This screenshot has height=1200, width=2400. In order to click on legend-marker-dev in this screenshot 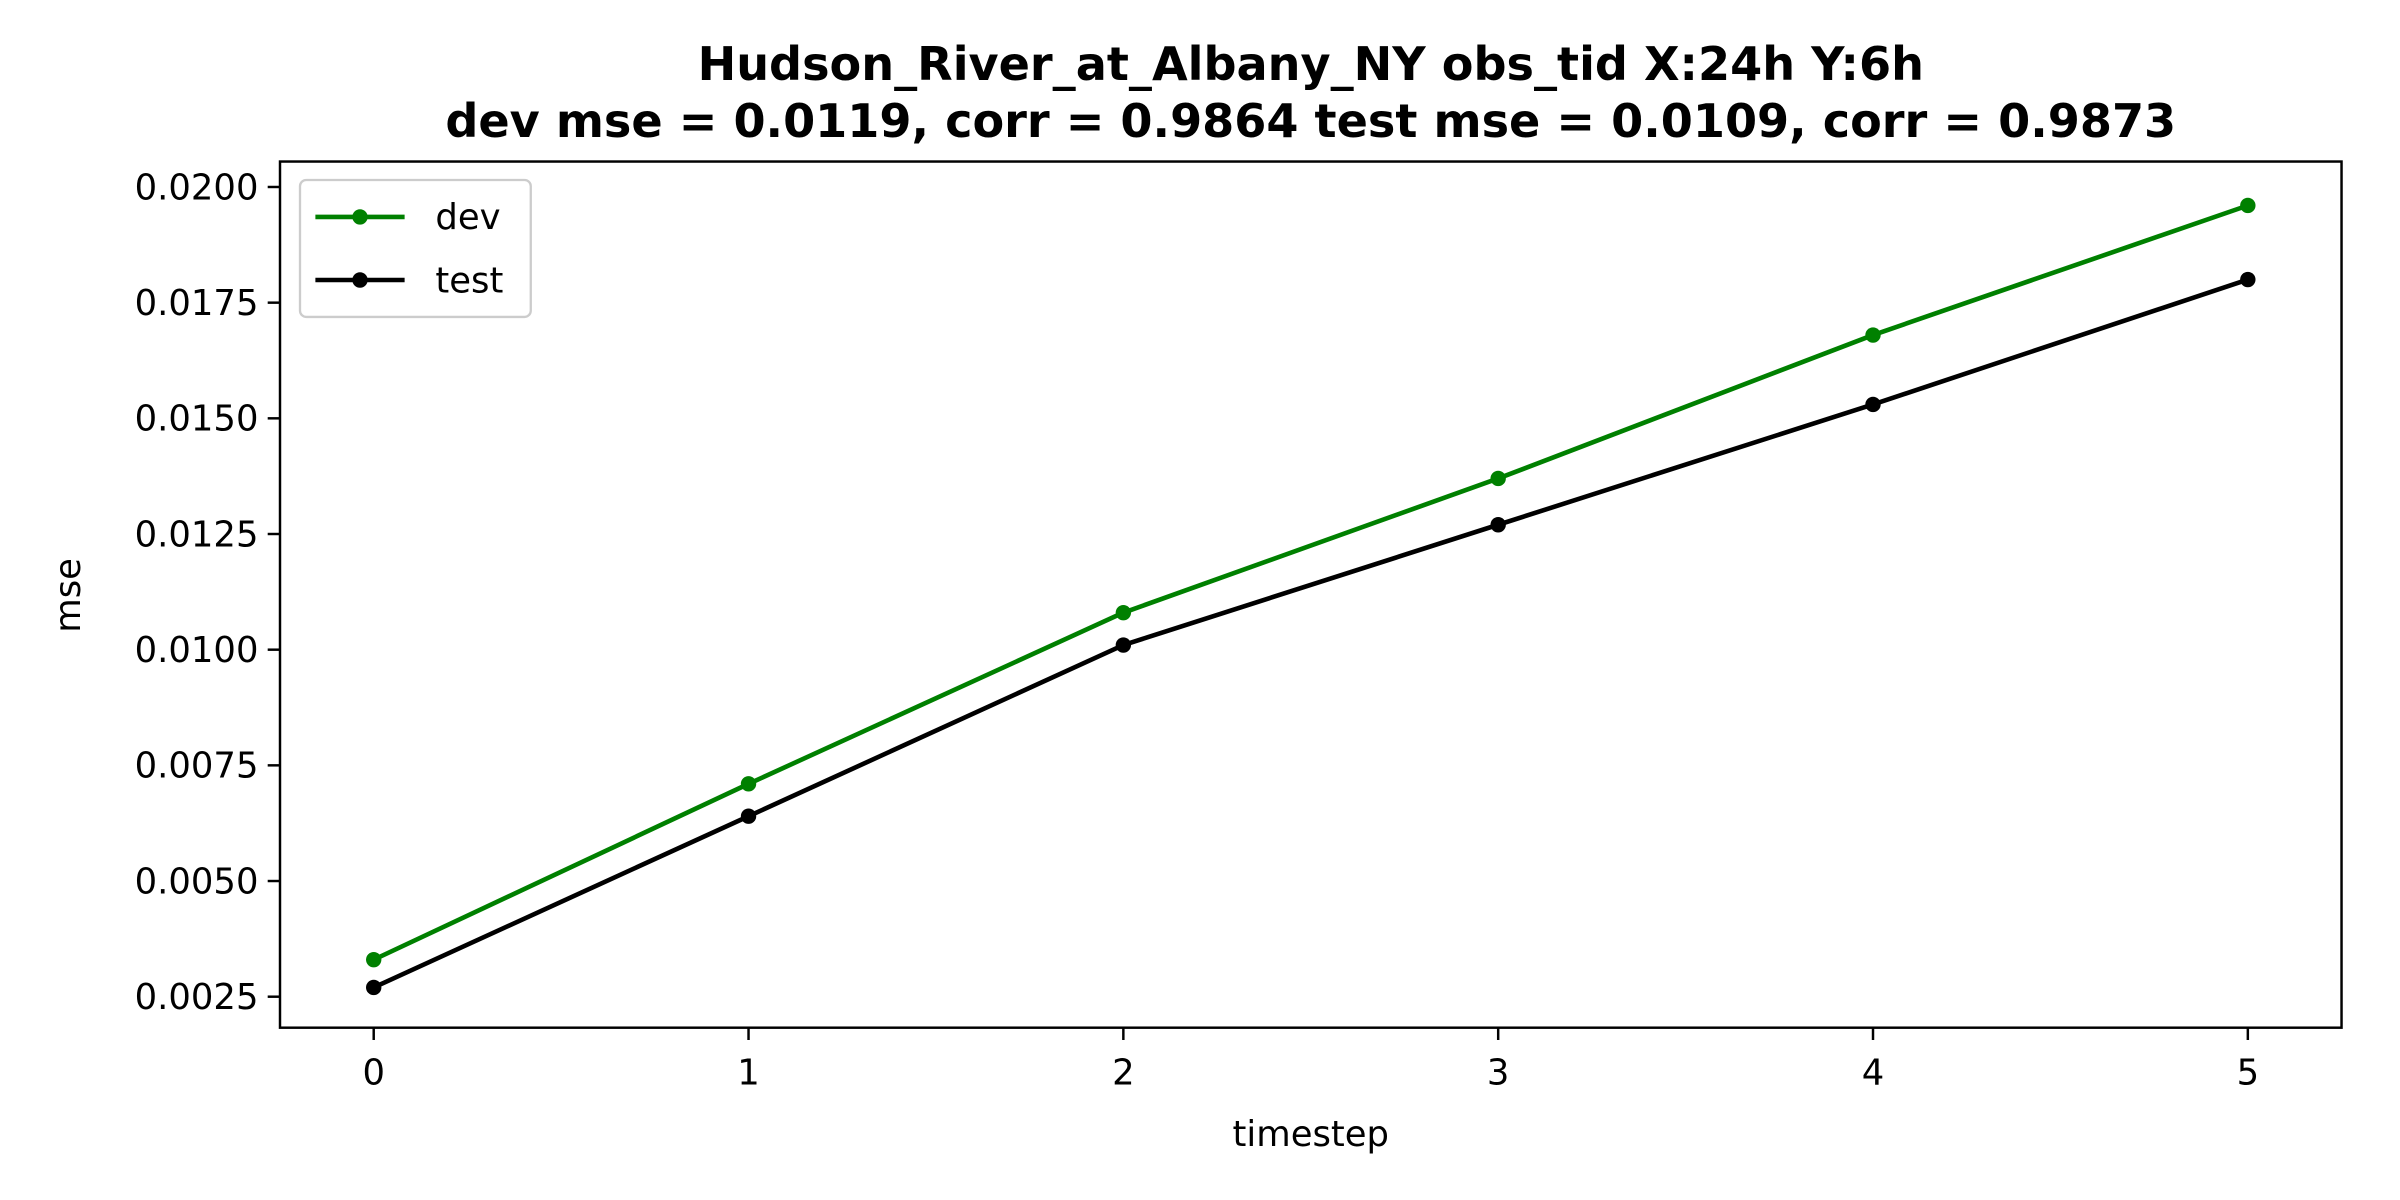, I will do `click(360, 217)`.